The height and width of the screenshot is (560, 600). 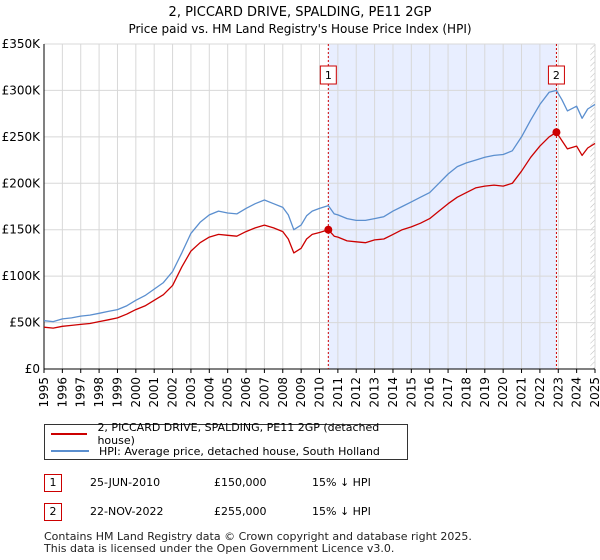 What do you see at coordinates (301, 392) in the screenshot?
I see `x-tick-label: 2009` at bounding box center [301, 392].